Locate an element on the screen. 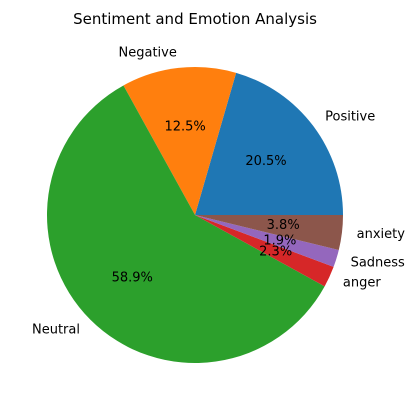 The image size is (417, 411). slice-label-neutral: Neutral is located at coordinates (56, 330).